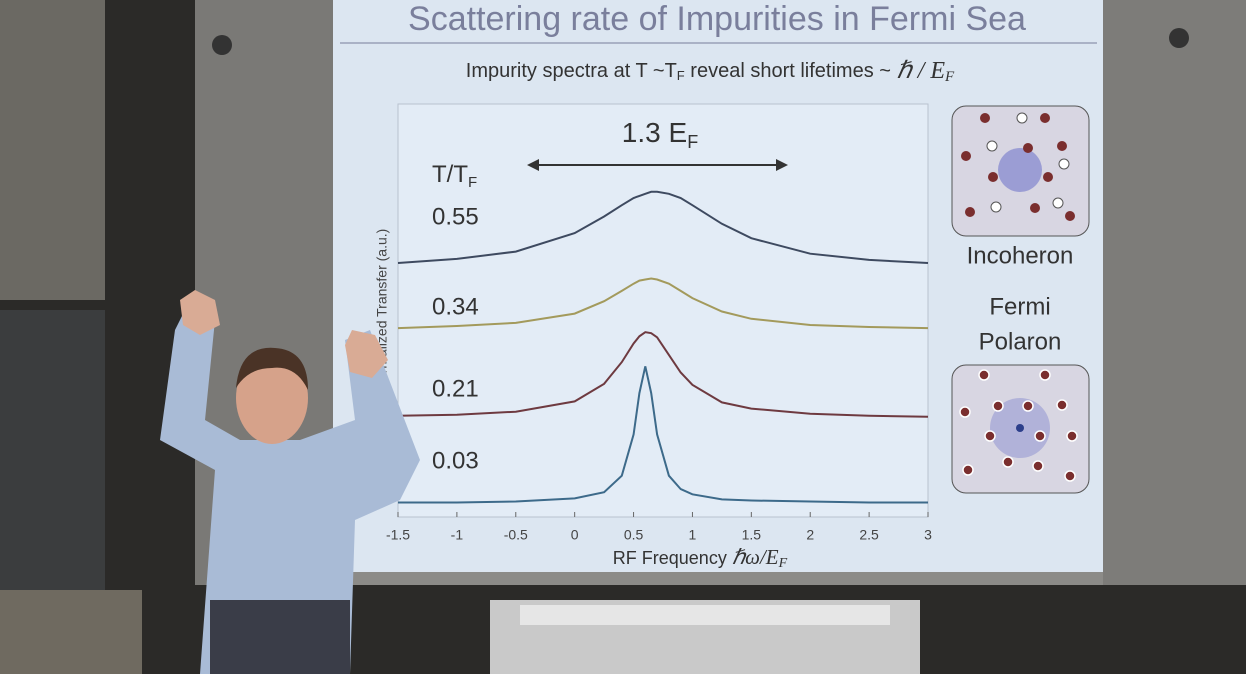 The image size is (1246, 674). What do you see at coordinates (52, 450) in the screenshot?
I see `window` at bounding box center [52, 450].